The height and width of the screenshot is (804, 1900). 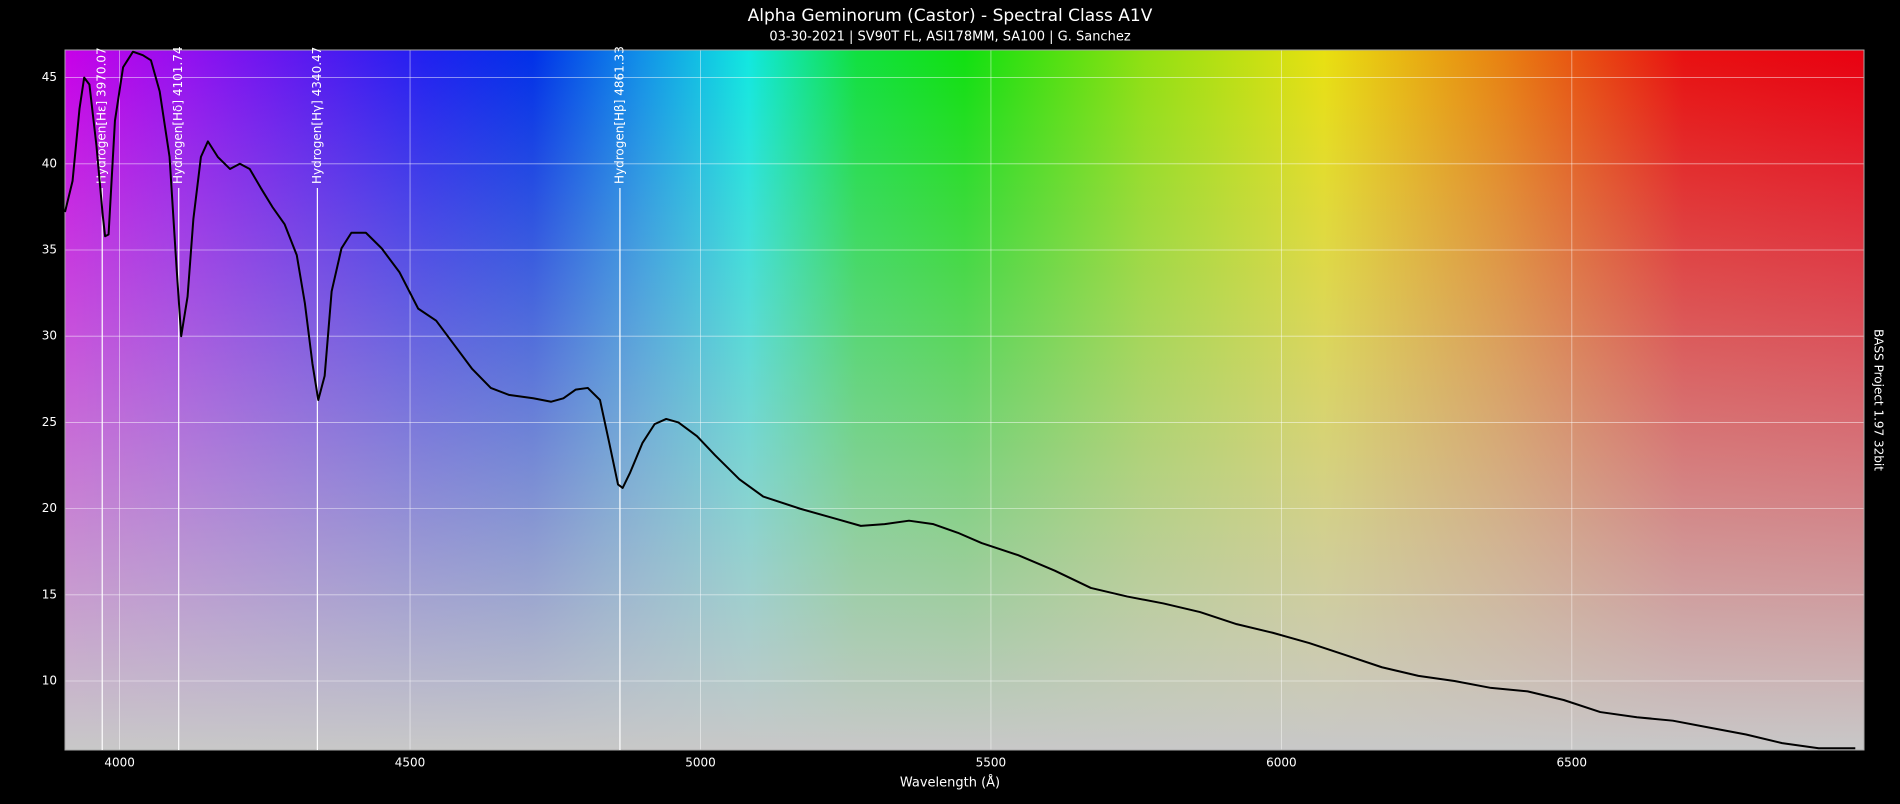 What do you see at coordinates (619, 115) in the screenshot?
I see `annotation-label: Hydrogen[Hβ] 4861.33` at bounding box center [619, 115].